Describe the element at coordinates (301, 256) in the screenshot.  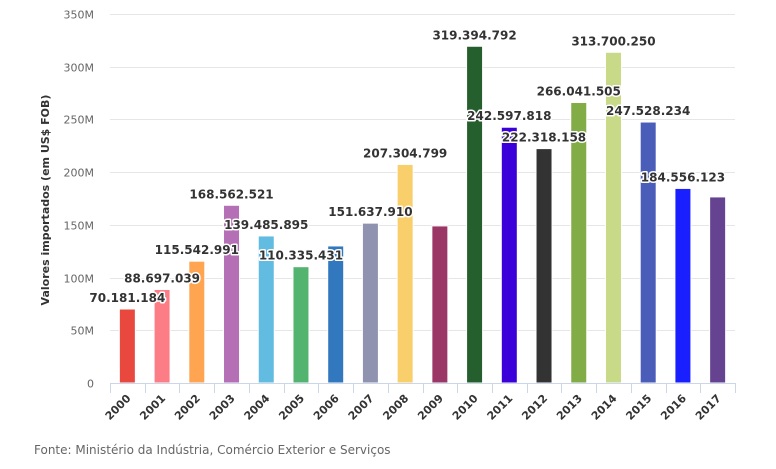
I see `data-label: 110.335.431` at that location.